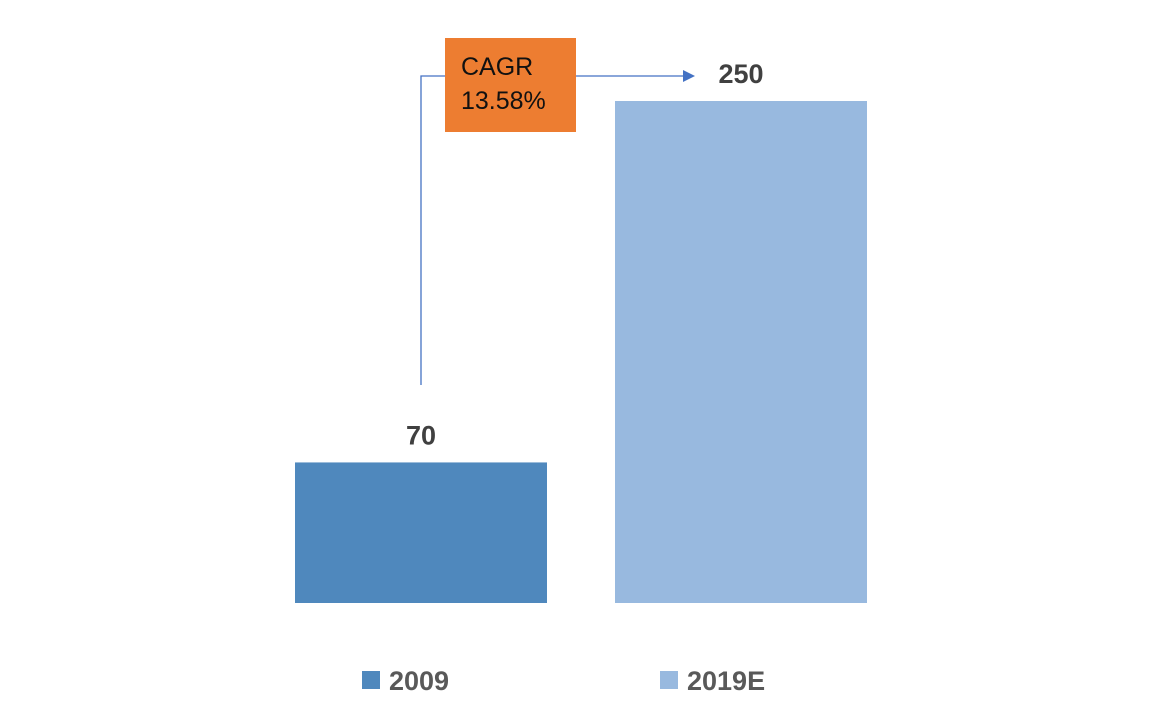 This screenshot has width=1166, height=714. What do you see at coordinates (563, 681) in the screenshot?
I see `legend: 2009 2019E` at bounding box center [563, 681].